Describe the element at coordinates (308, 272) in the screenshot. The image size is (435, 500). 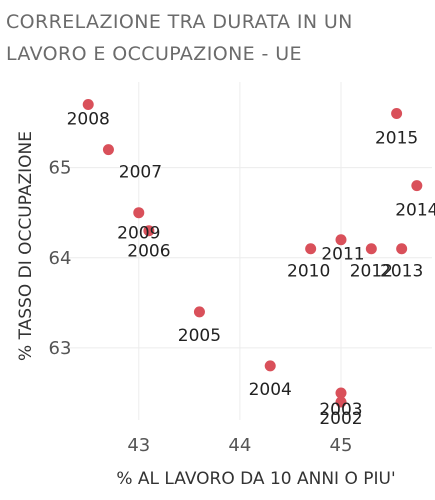
I see `point-label: 2010` at that location.